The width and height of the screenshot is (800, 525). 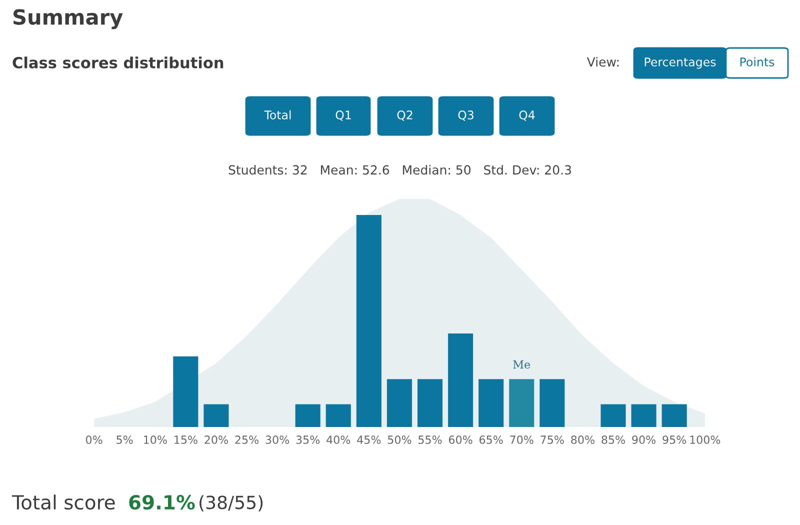 I want to click on text: Q3, so click(x=466, y=115).